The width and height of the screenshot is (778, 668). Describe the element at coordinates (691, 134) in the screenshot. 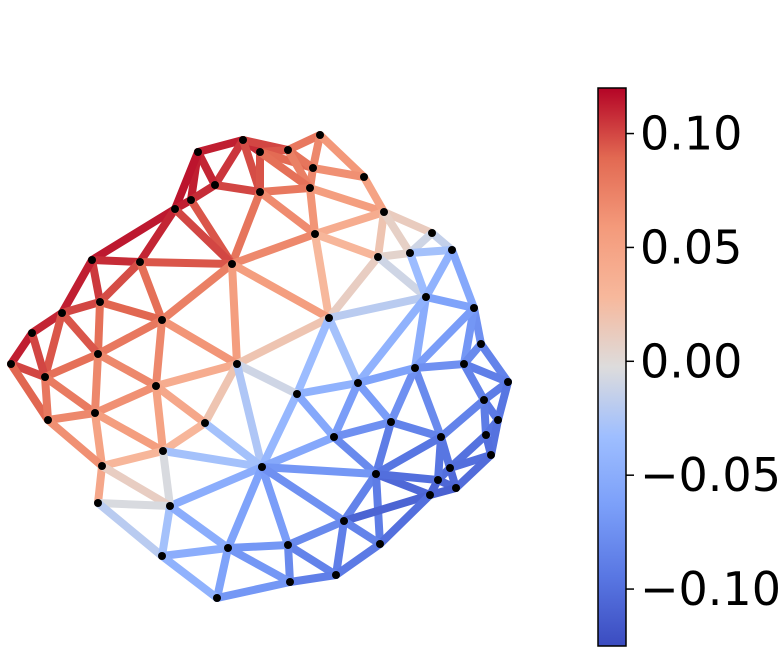

I see `colorbar-tick-label: 0.10` at that location.